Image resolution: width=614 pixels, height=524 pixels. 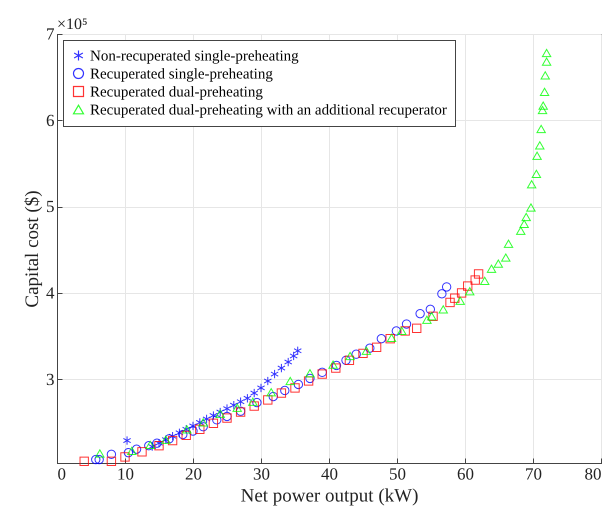 I want to click on legend-label: Recuperated dual-preheating with an additional recuperator, so click(x=268, y=110).